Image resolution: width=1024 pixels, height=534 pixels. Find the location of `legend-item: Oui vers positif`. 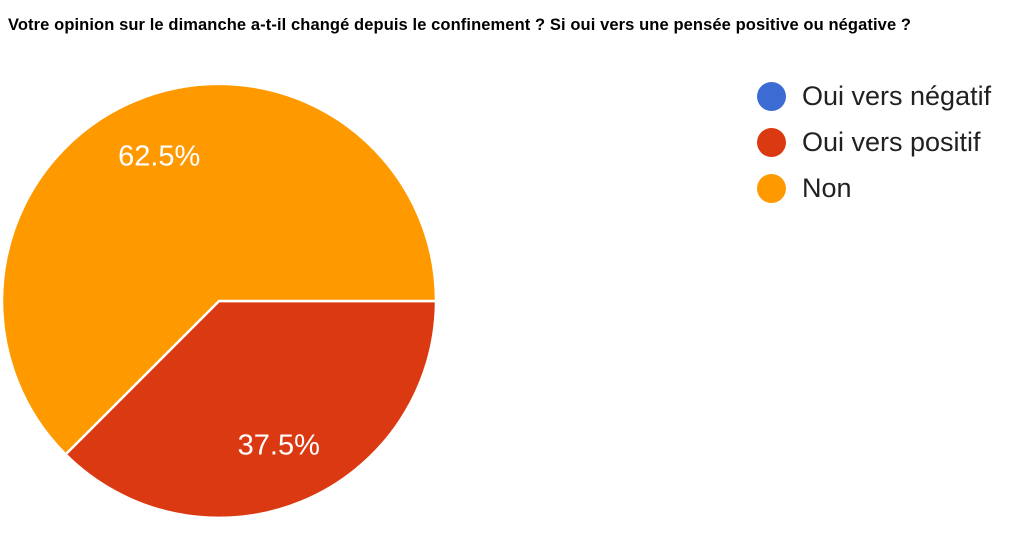

legend-item: Oui vers positif is located at coordinates (874, 142).